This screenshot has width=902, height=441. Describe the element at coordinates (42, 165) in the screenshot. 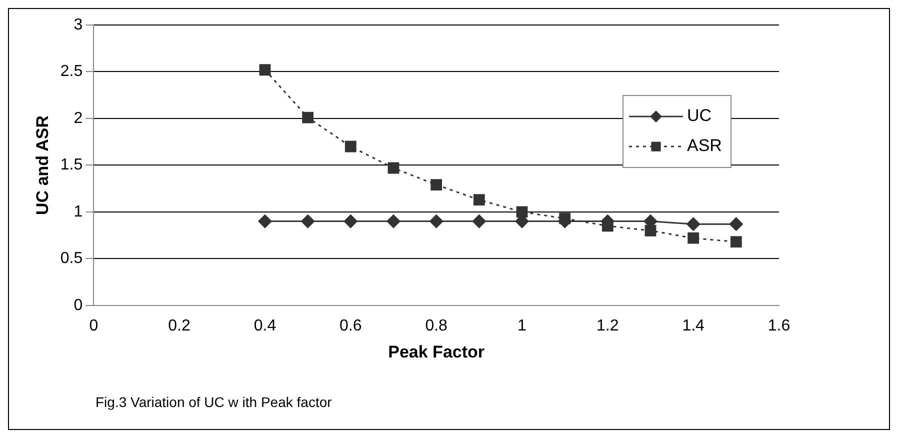

I see `y-axis-title: UC and ASR` at that location.